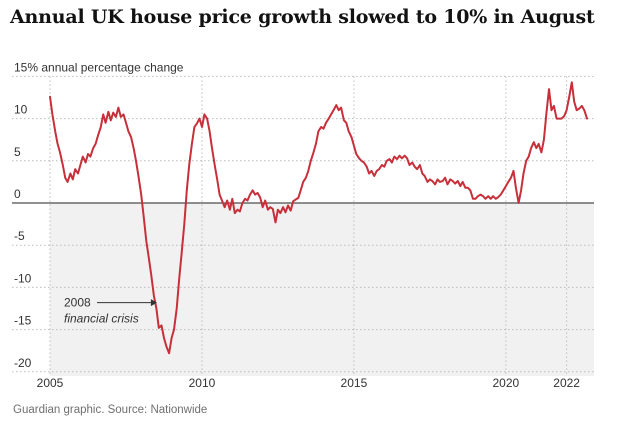 The width and height of the screenshot is (621, 425). Describe the element at coordinates (202, 383) in the screenshot. I see `x-tick-label: 2010` at that location.